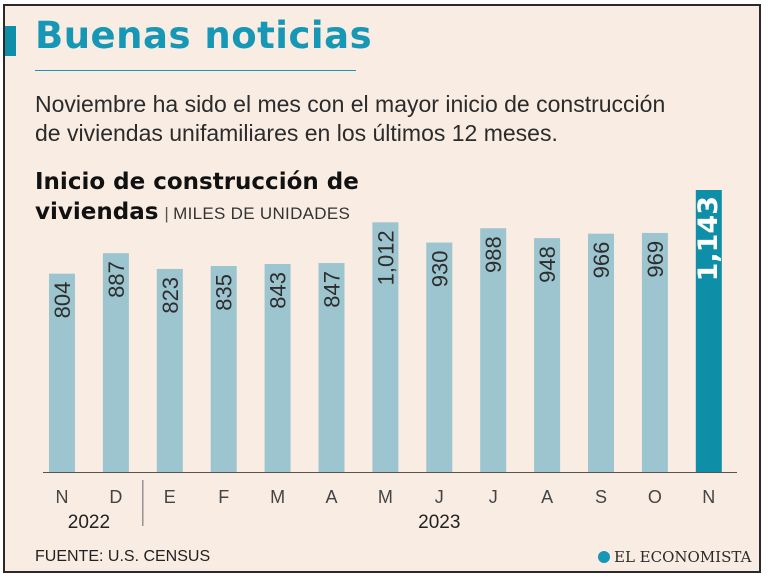 The height and width of the screenshot is (579, 768). Describe the element at coordinates (655, 497) in the screenshot. I see `x-tick-label-11: O` at that location.